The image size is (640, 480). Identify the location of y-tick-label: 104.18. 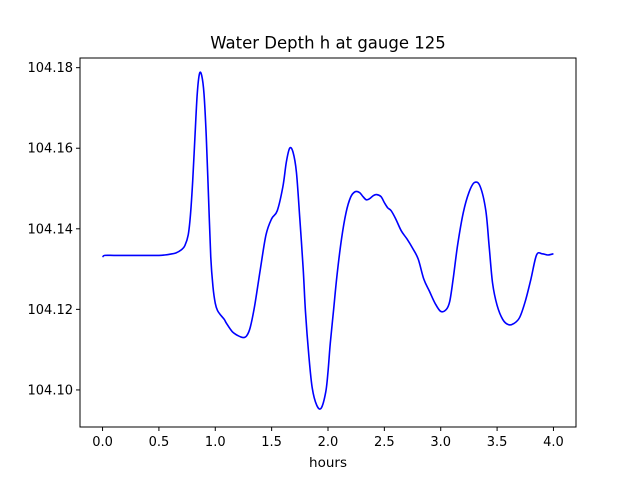
(51, 68).